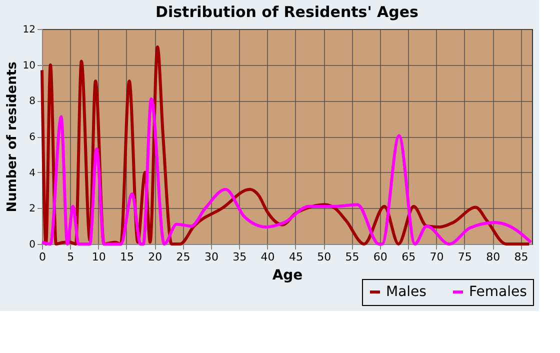  I want to click on y-tick-label: 4, so click(32, 173).